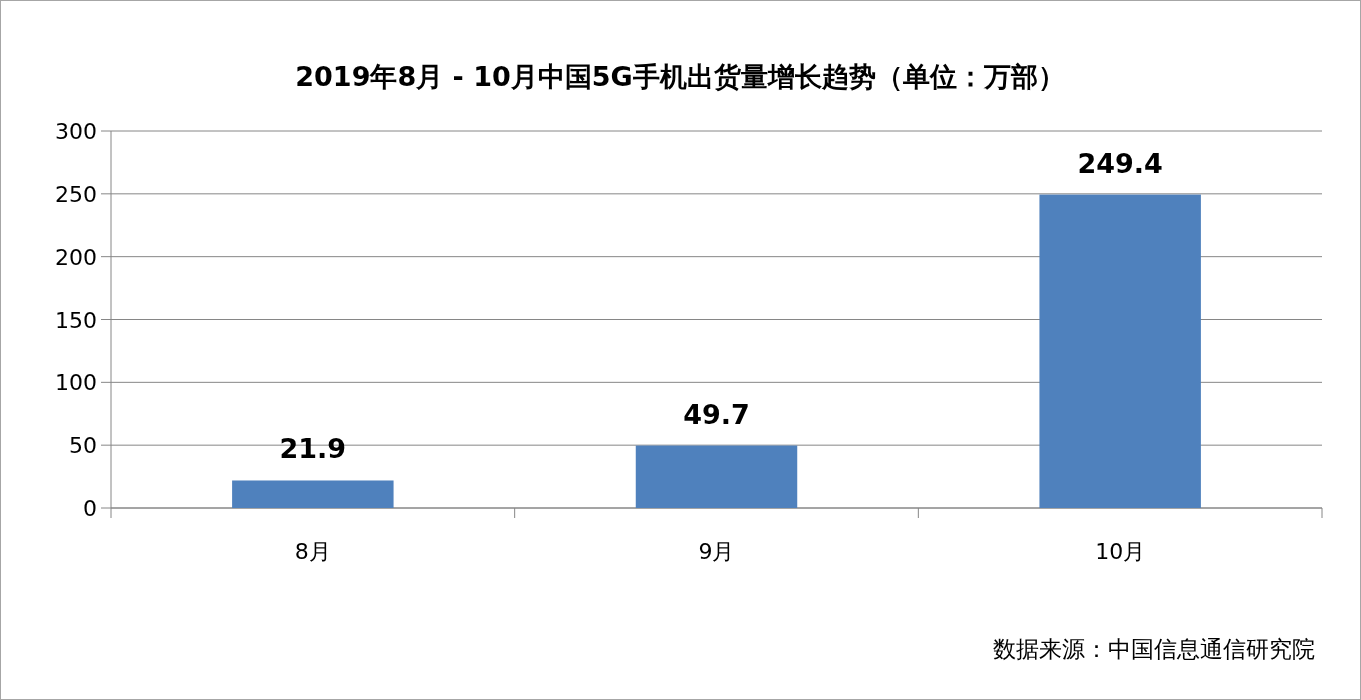 The image size is (1361, 700). I want to click on y-tick-label: 200, so click(76, 257).